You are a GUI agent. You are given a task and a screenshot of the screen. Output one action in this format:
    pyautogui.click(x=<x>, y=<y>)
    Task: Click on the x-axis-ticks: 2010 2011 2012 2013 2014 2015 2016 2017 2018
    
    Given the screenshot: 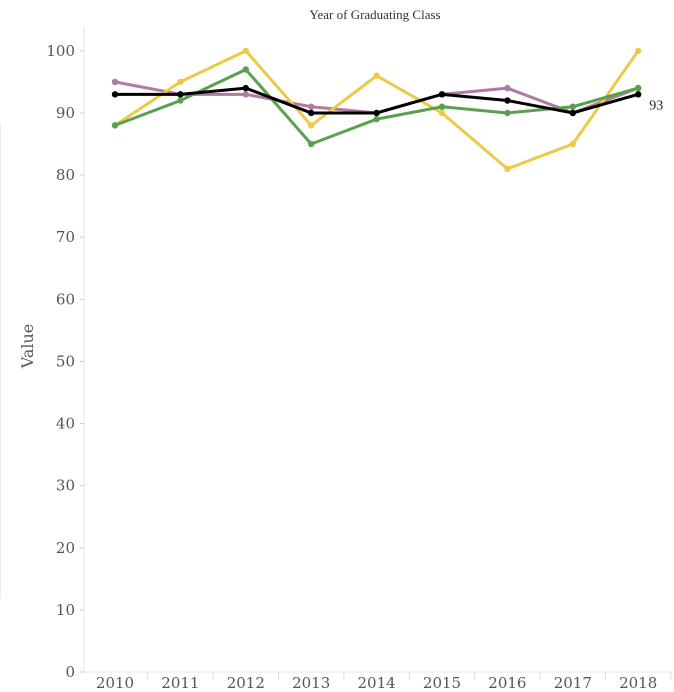 What is the action you would take?
    pyautogui.click(x=384, y=682)
    